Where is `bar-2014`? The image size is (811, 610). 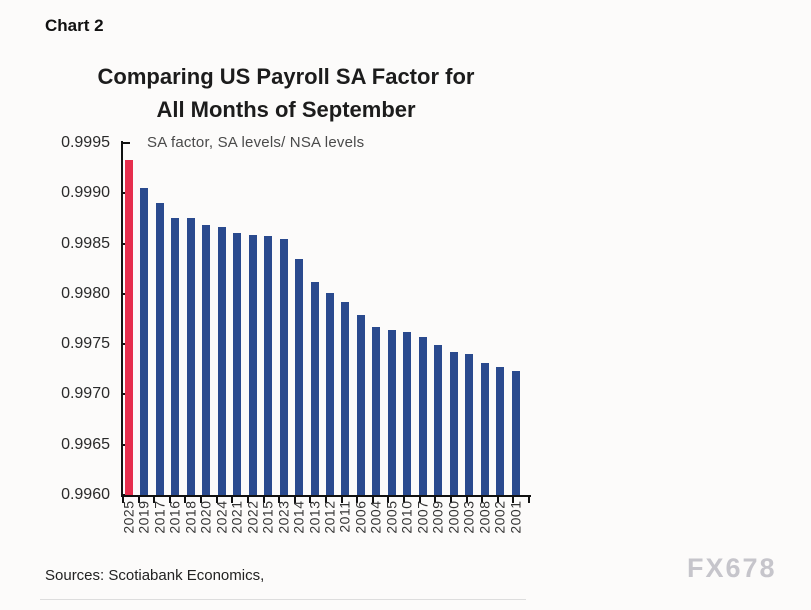
bar-2014 is located at coordinates (299, 376).